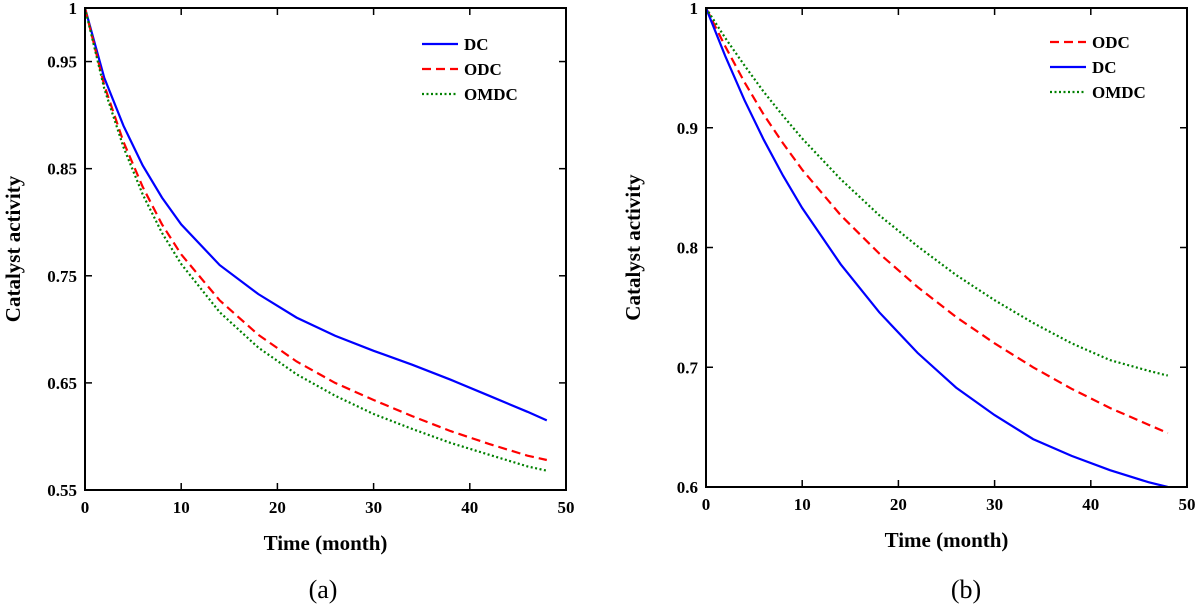 The width and height of the screenshot is (1200, 610). I want to click on y-tick-label: 0.85, so click(62, 169).